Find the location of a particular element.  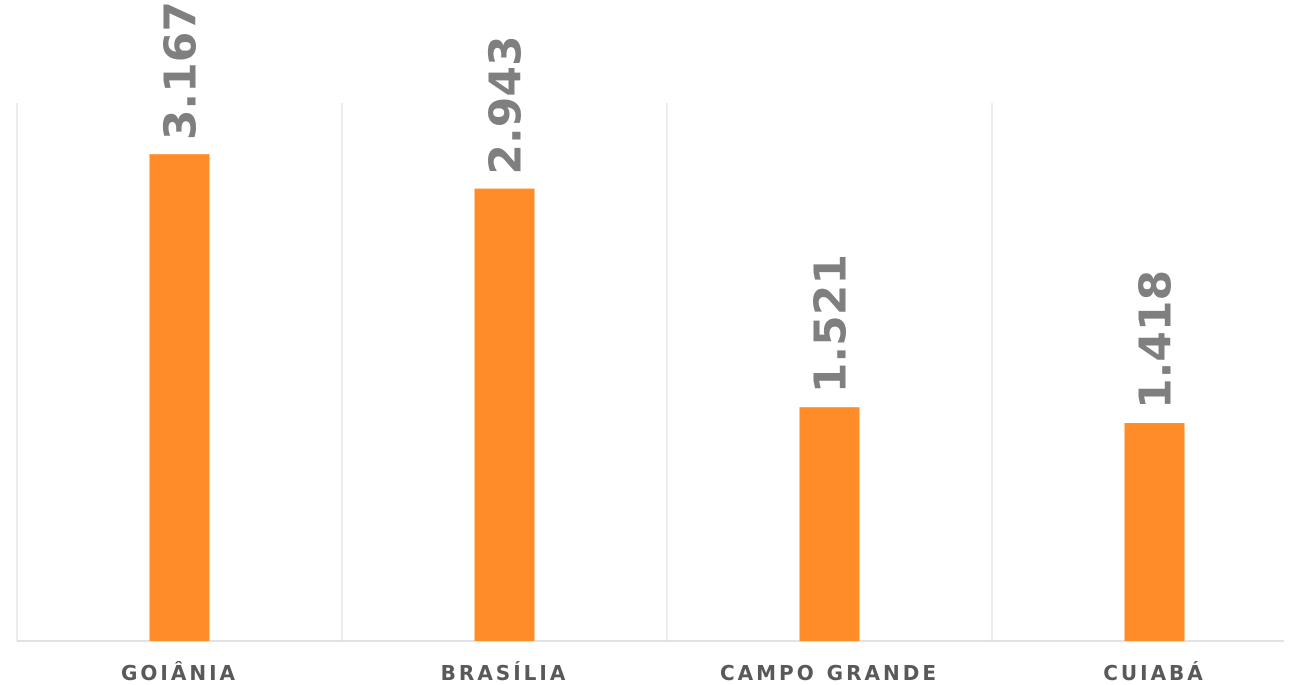

data-label: 3.167 is located at coordinates (181, 70).